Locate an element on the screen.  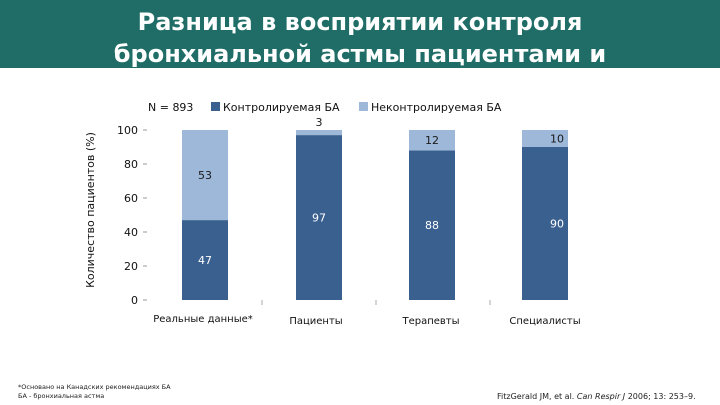
legend-label-uncontrolled: Неконтролируемая БА is located at coordinates (436, 107).